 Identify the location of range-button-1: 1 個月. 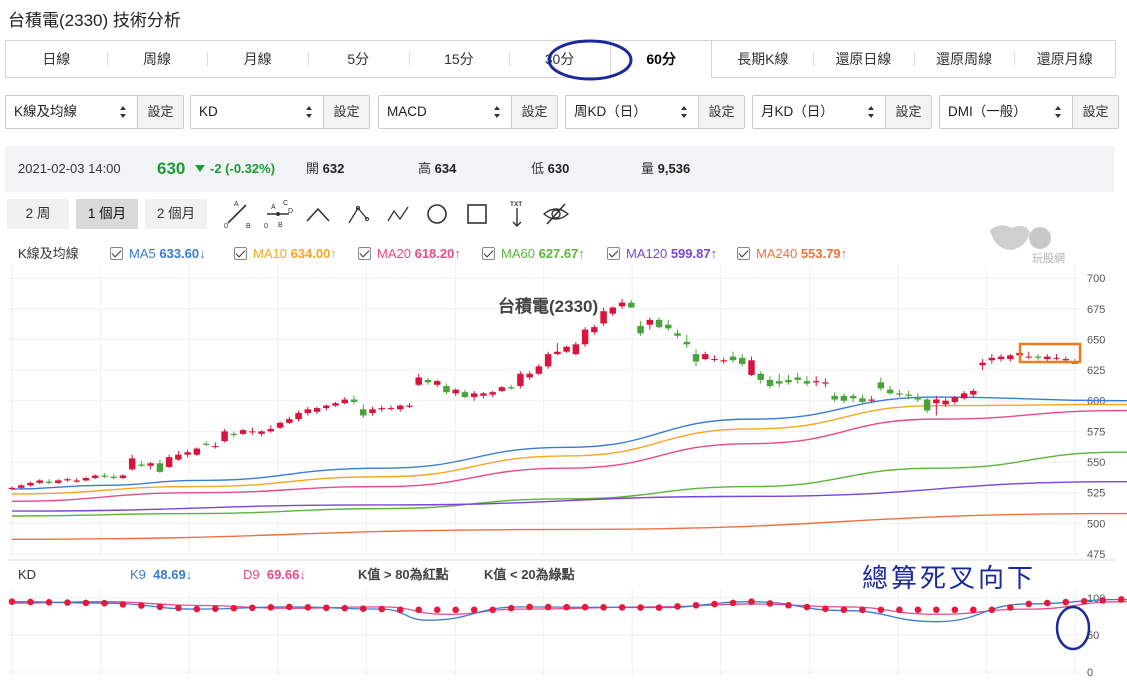
(107, 214).